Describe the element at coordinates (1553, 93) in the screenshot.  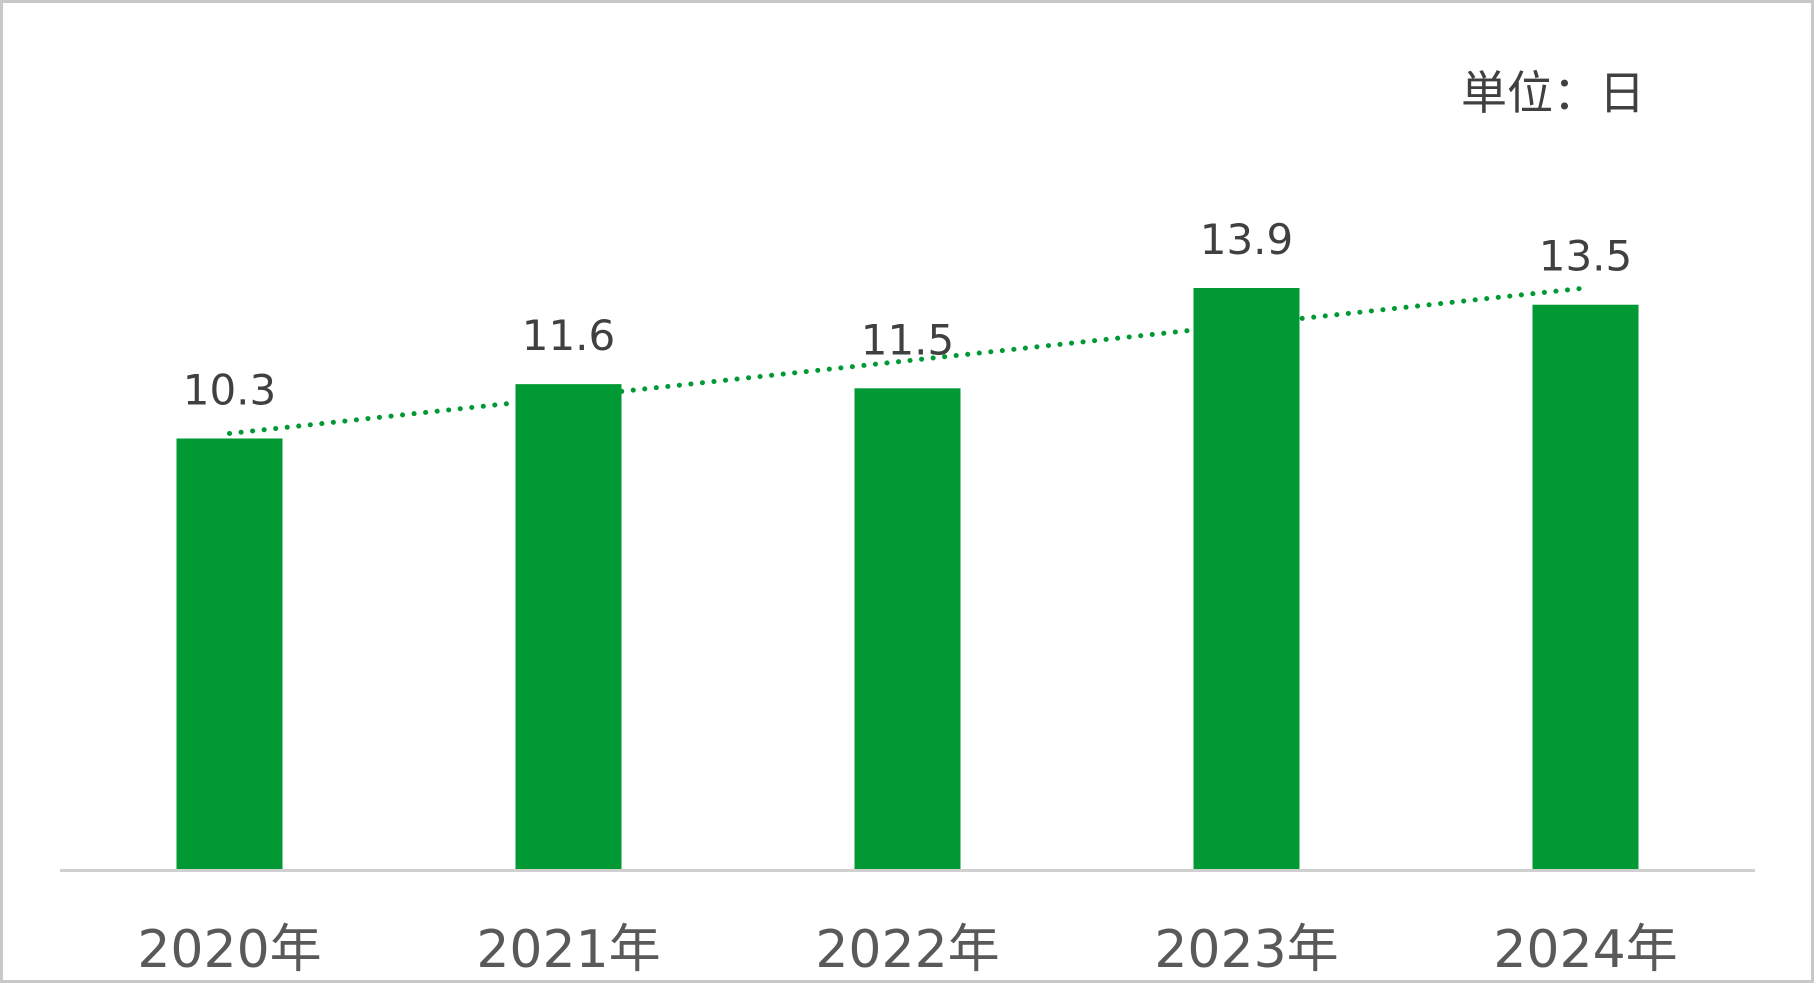
I see `unit-label: 単位：日` at that location.